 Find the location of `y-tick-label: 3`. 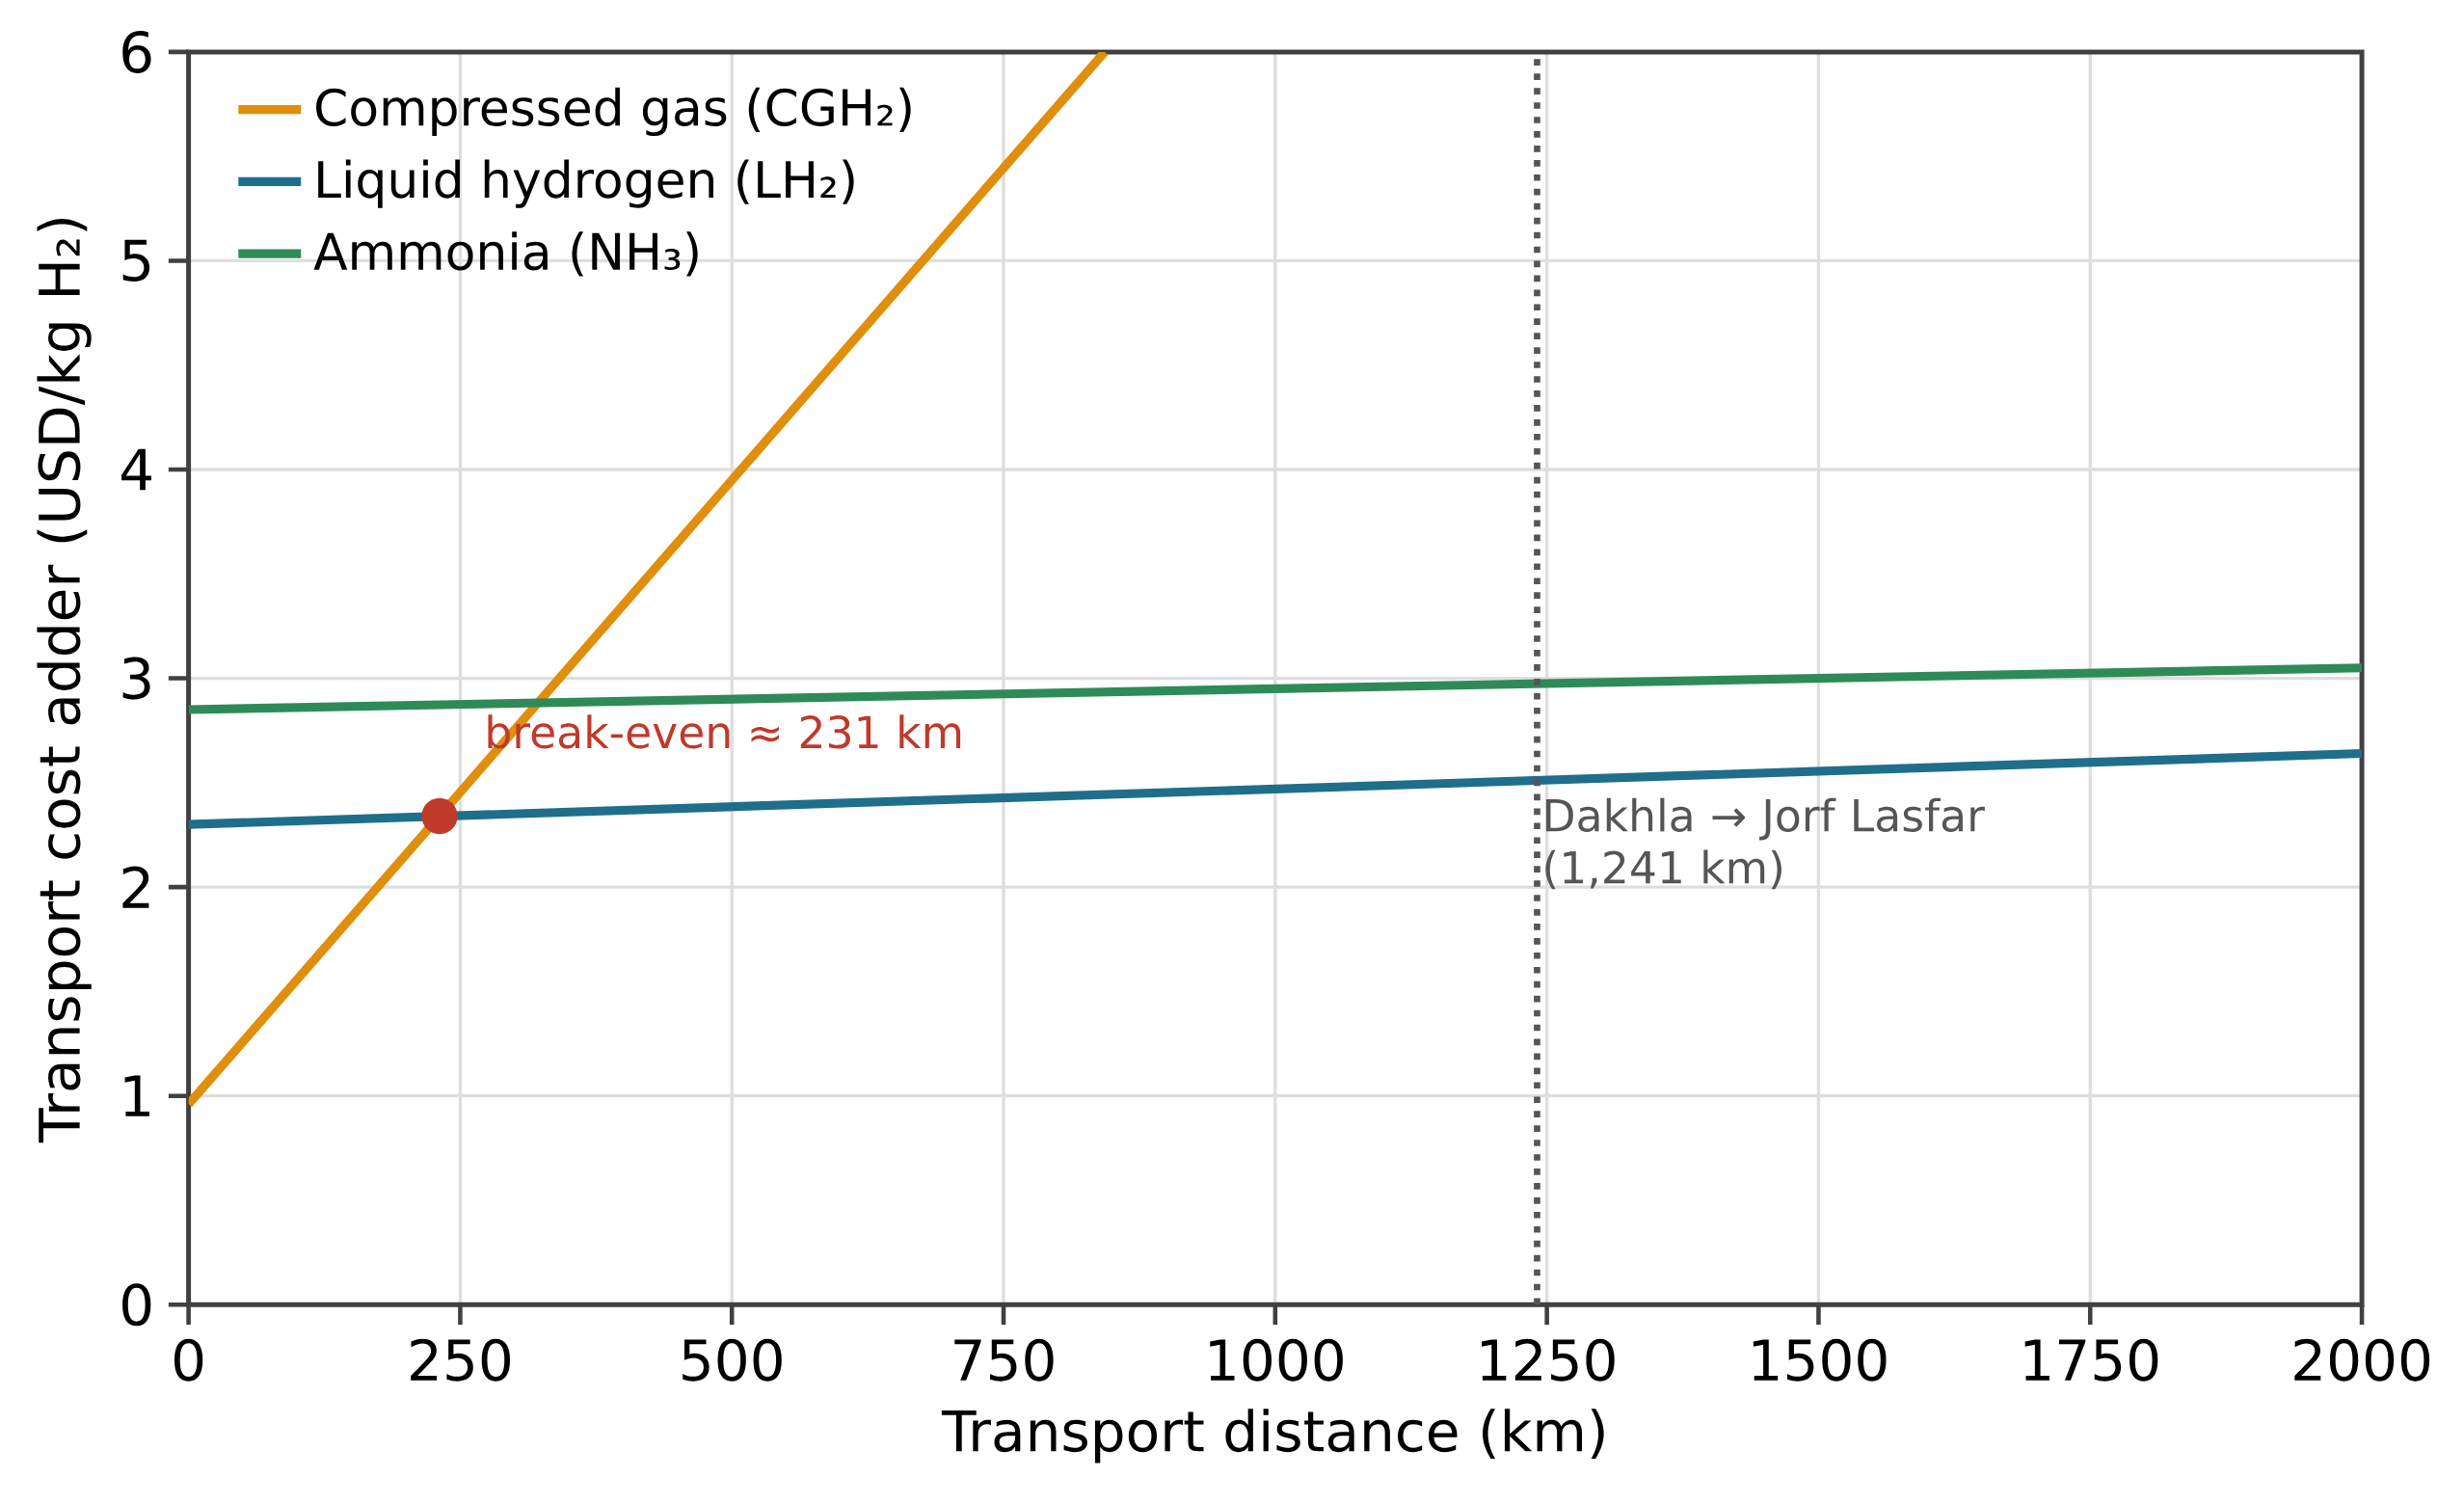

y-tick-label: 3 is located at coordinates (136, 678).